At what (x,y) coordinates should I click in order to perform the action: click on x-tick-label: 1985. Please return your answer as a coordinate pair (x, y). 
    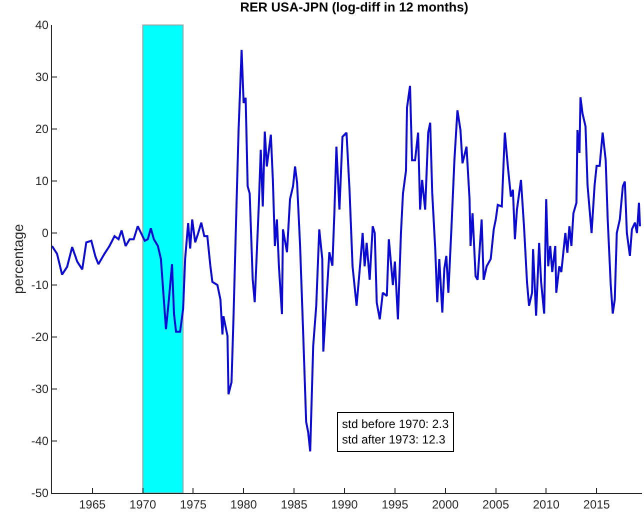
    Looking at the image, I should click on (294, 504).